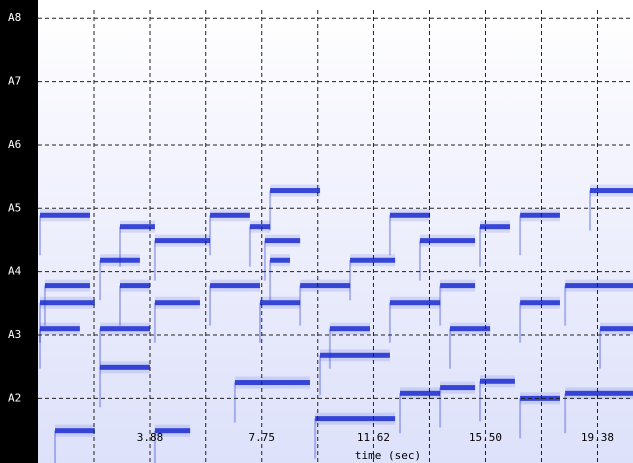 The width and height of the screenshot is (633, 463). I want to click on y-tick-label: A6, so click(14, 144).